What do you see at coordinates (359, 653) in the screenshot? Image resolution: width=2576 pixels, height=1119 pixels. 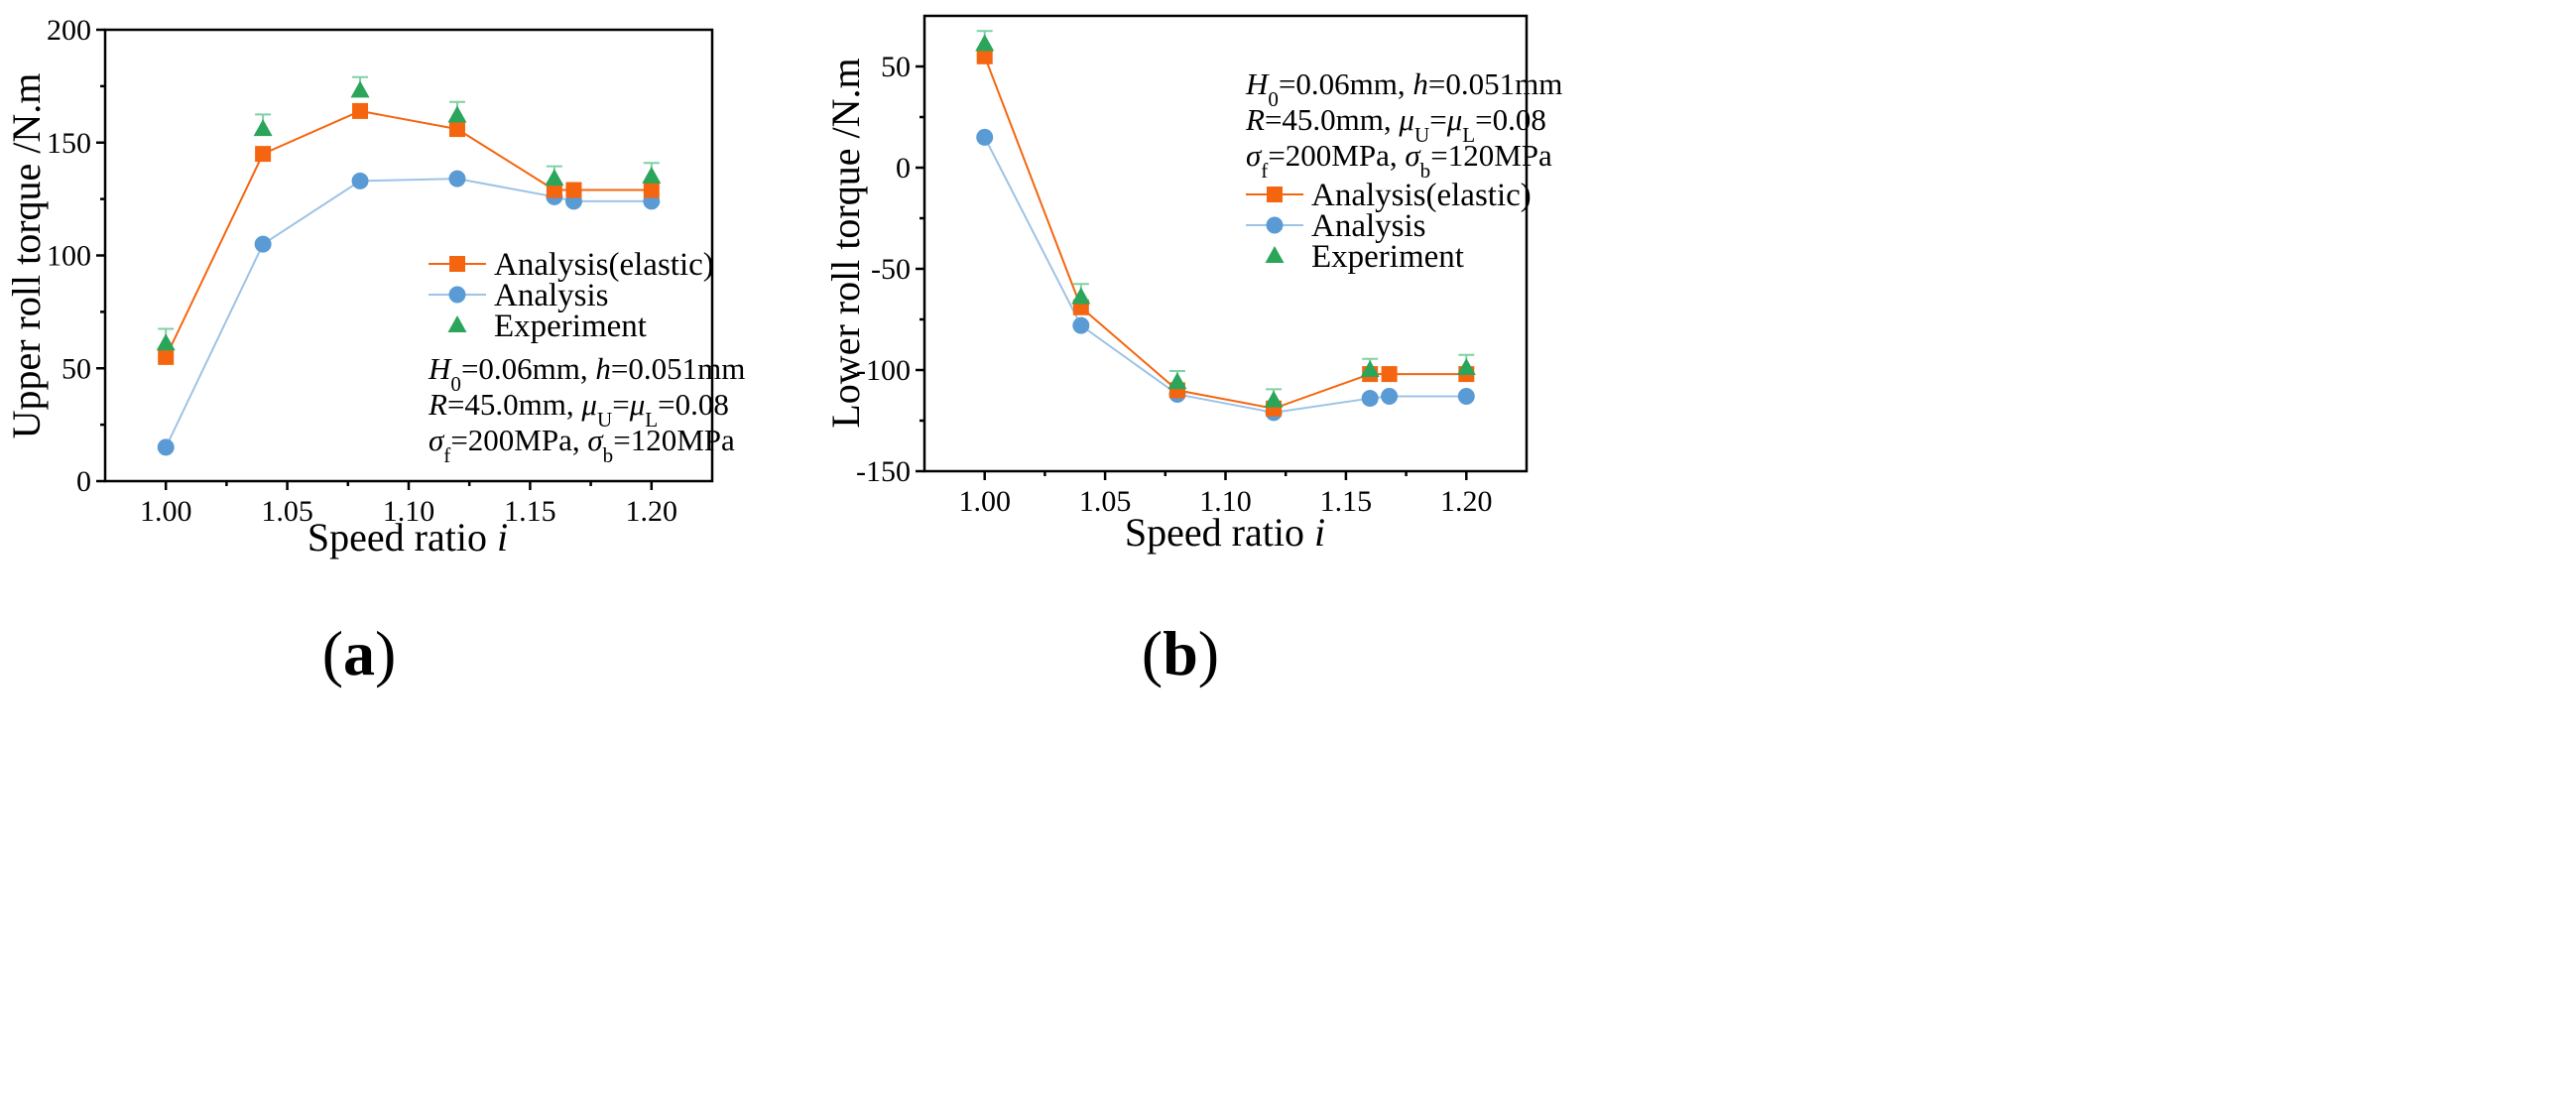 I see `panel-label: (a)` at bounding box center [359, 653].